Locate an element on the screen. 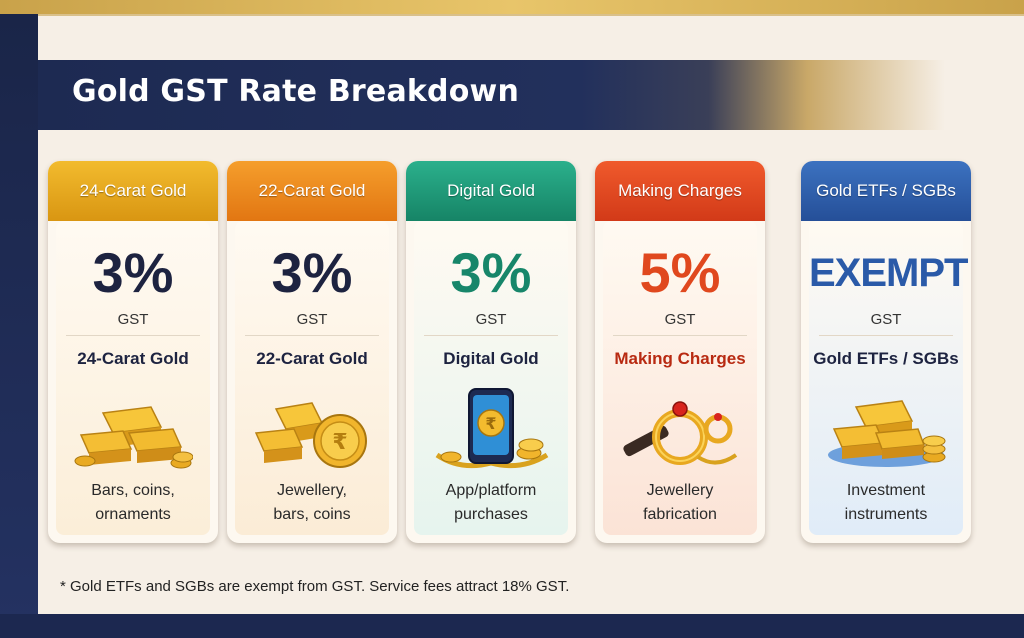 The height and width of the screenshot is (638, 1024). card-description: App/platform purchases is located at coordinates (491, 503).